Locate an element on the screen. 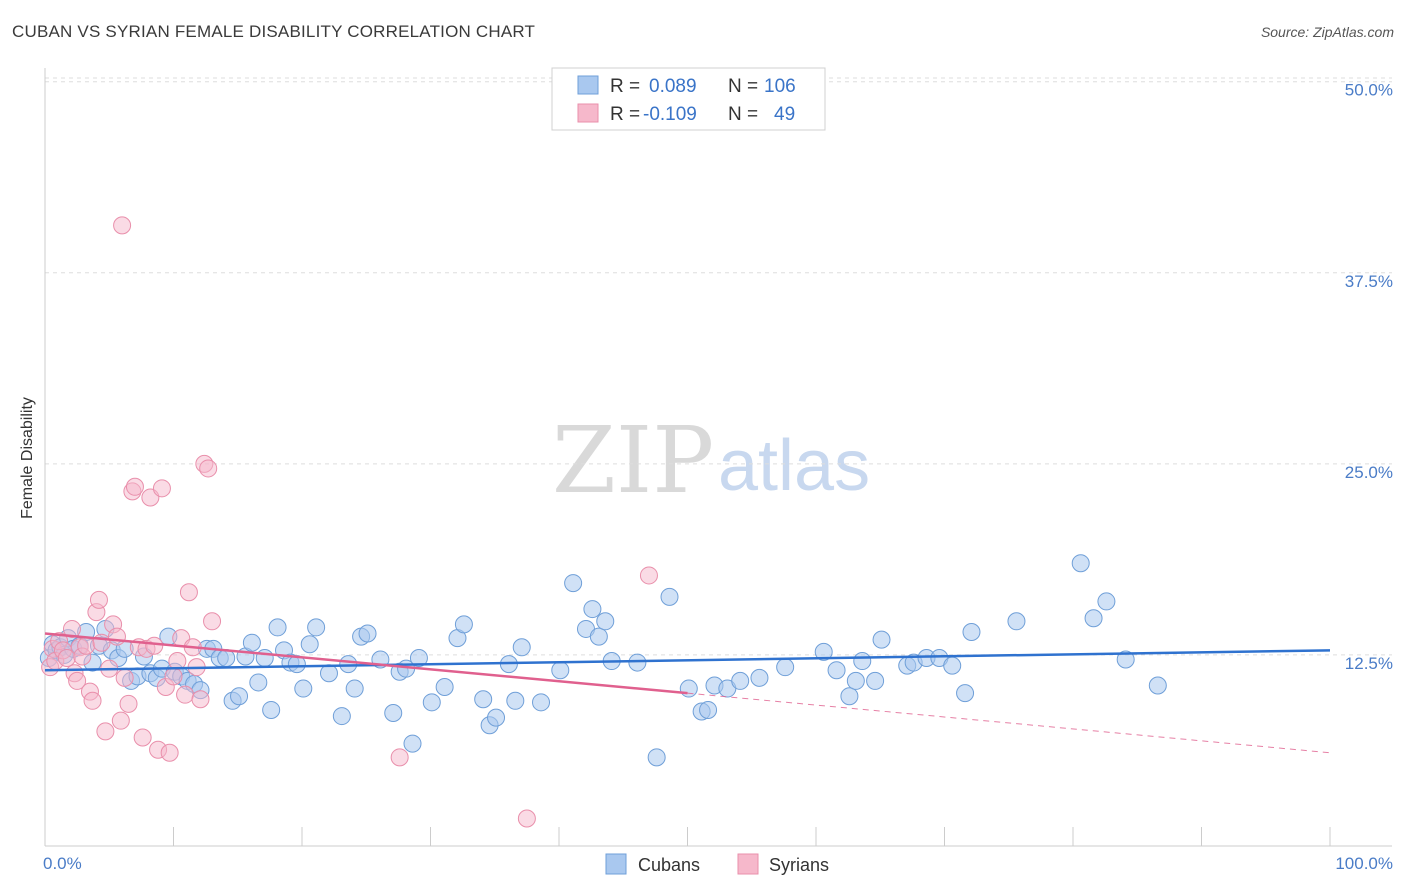 Image resolution: width=1406 pixels, height=892 pixels. series-legend: Cubans Syrians is located at coordinates (717, 864).